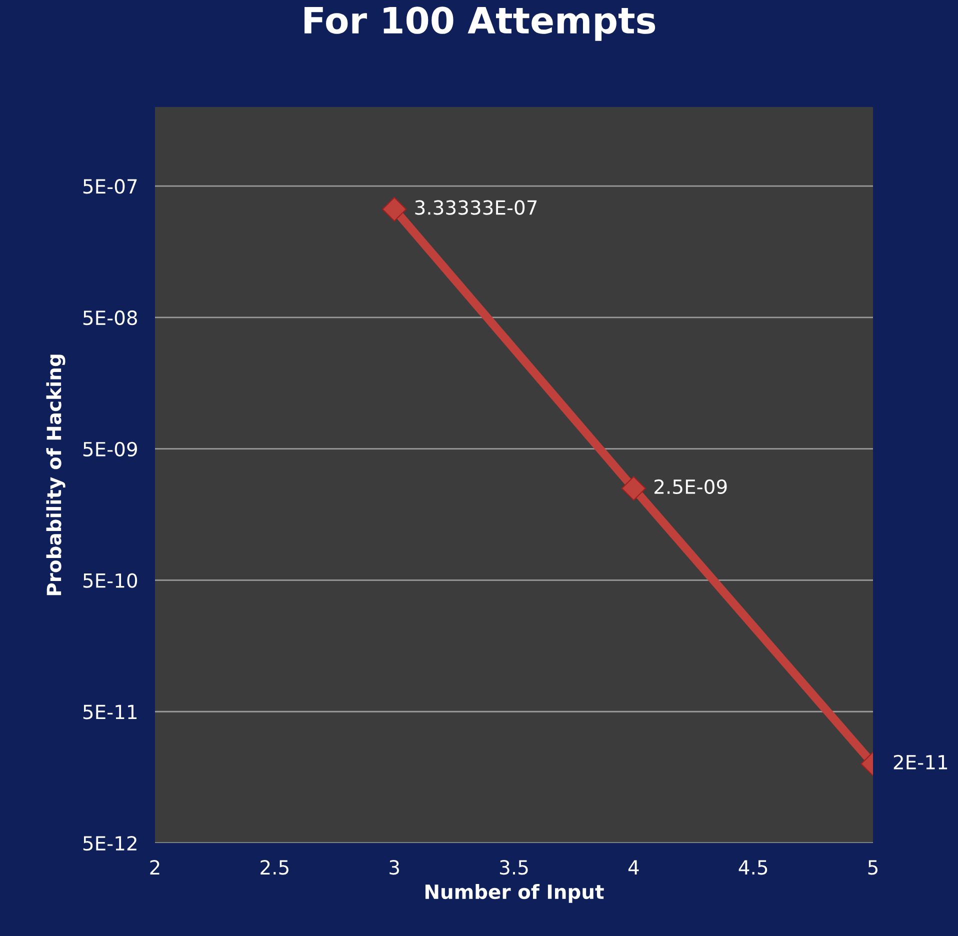 This screenshot has width=958, height=936. I want to click on x-tick-label: 2, so click(155, 867).